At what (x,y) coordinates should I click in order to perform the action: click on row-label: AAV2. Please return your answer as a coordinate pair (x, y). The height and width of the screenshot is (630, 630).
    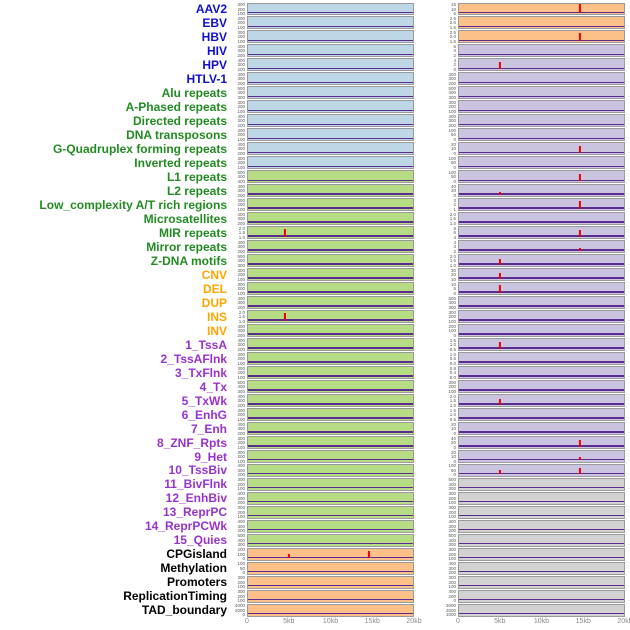
    Looking at the image, I should click on (211, 9).